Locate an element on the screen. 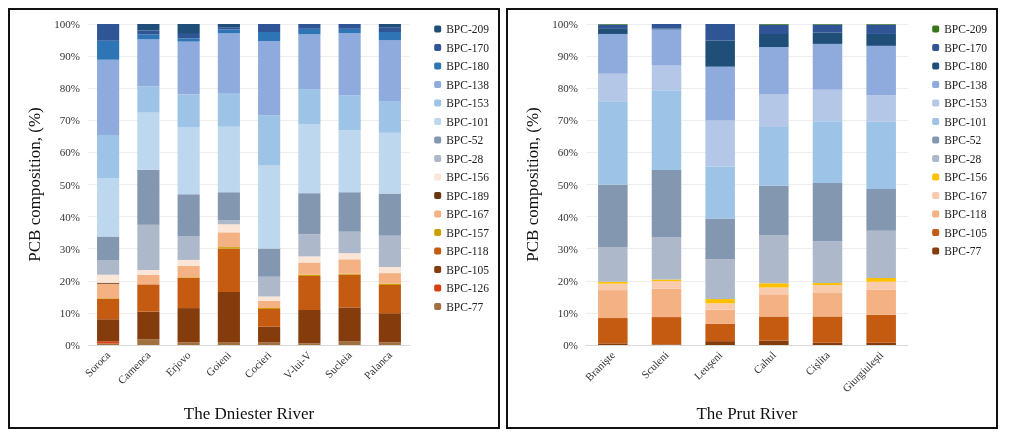 This screenshot has width=1010, height=433. x-axis-title: The Prut River is located at coordinates (747, 413).